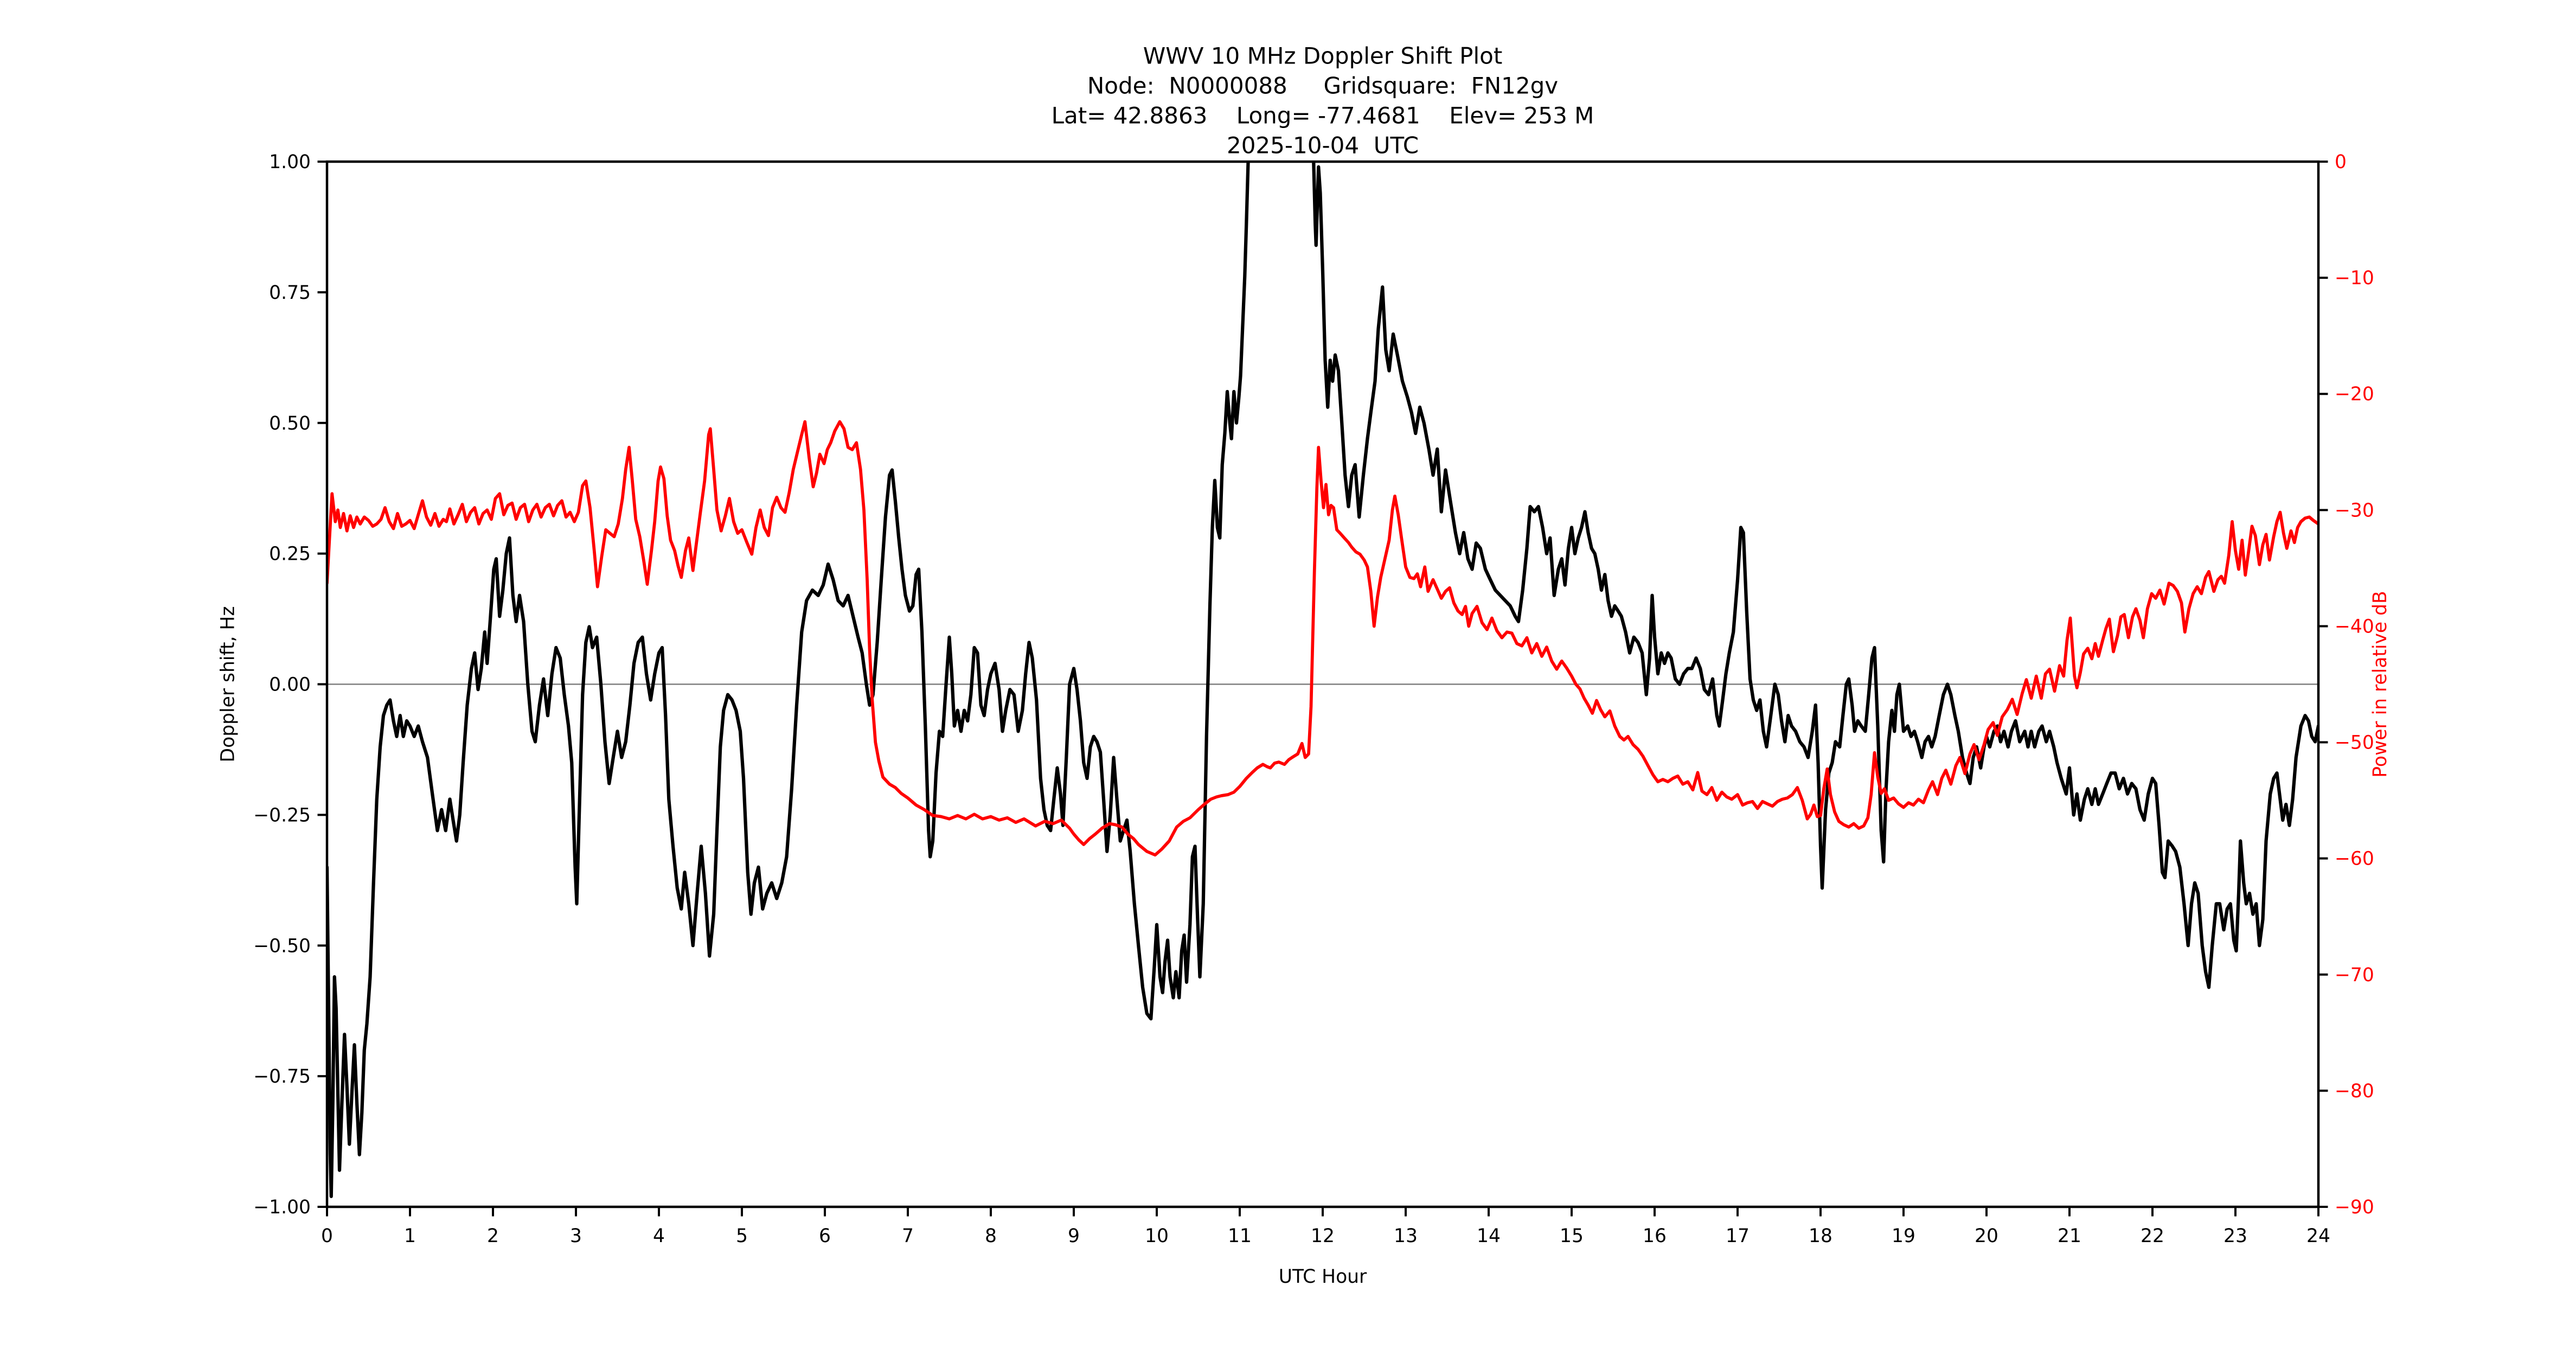  What do you see at coordinates (1322, 86) in the screenshot?
I see `plot-title-line-2: Node: N0000088 Gridsquare: FN12gv` at bounding box center [1322, 86].